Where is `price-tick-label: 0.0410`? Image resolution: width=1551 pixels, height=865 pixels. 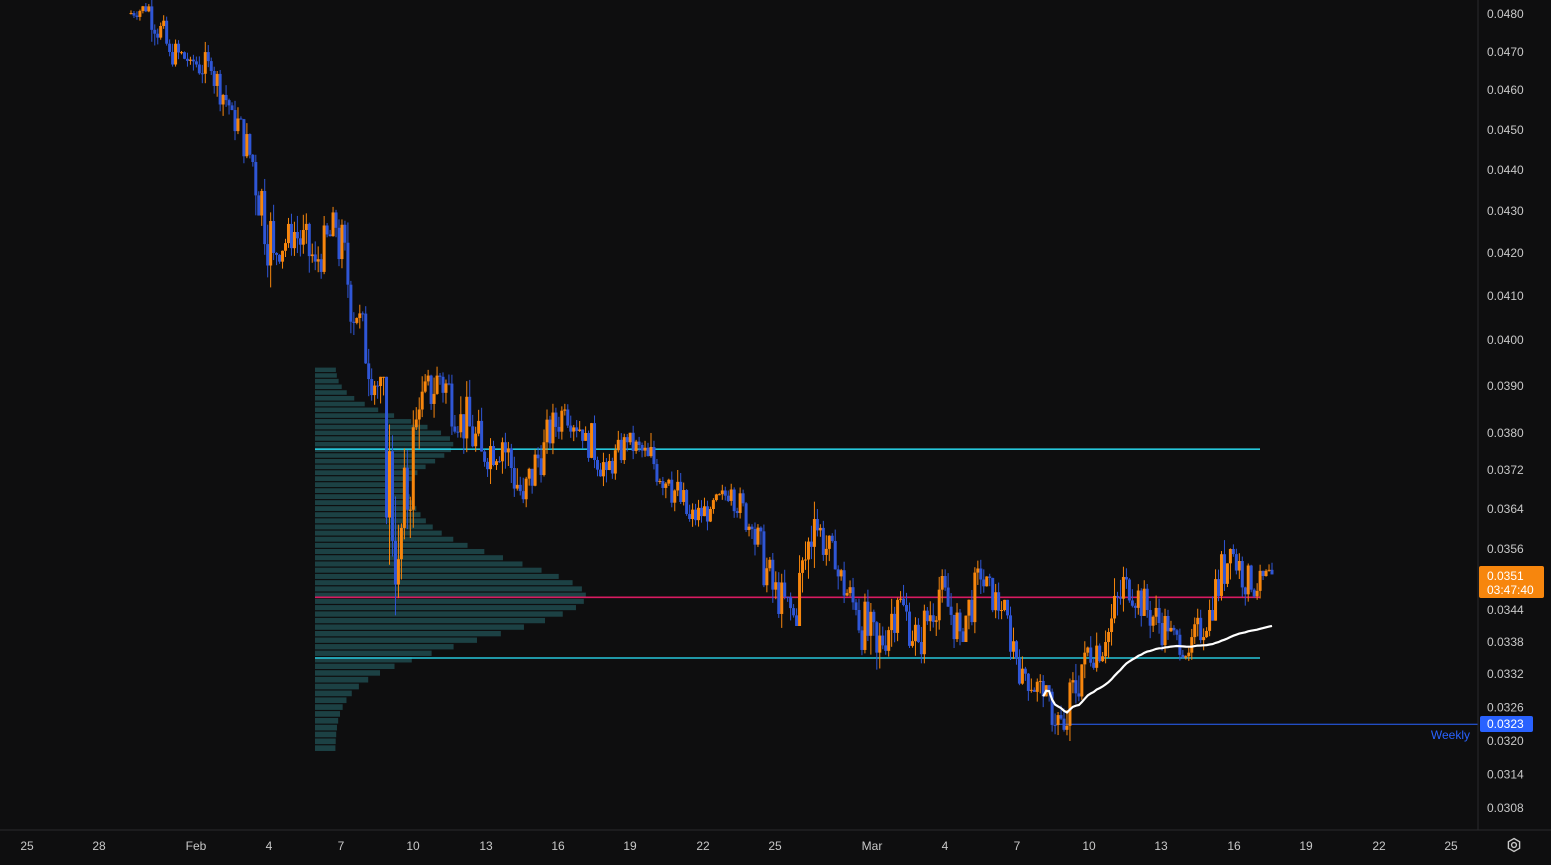
price-tick-label: 0.0410 is located at coordinates (1505, 296).